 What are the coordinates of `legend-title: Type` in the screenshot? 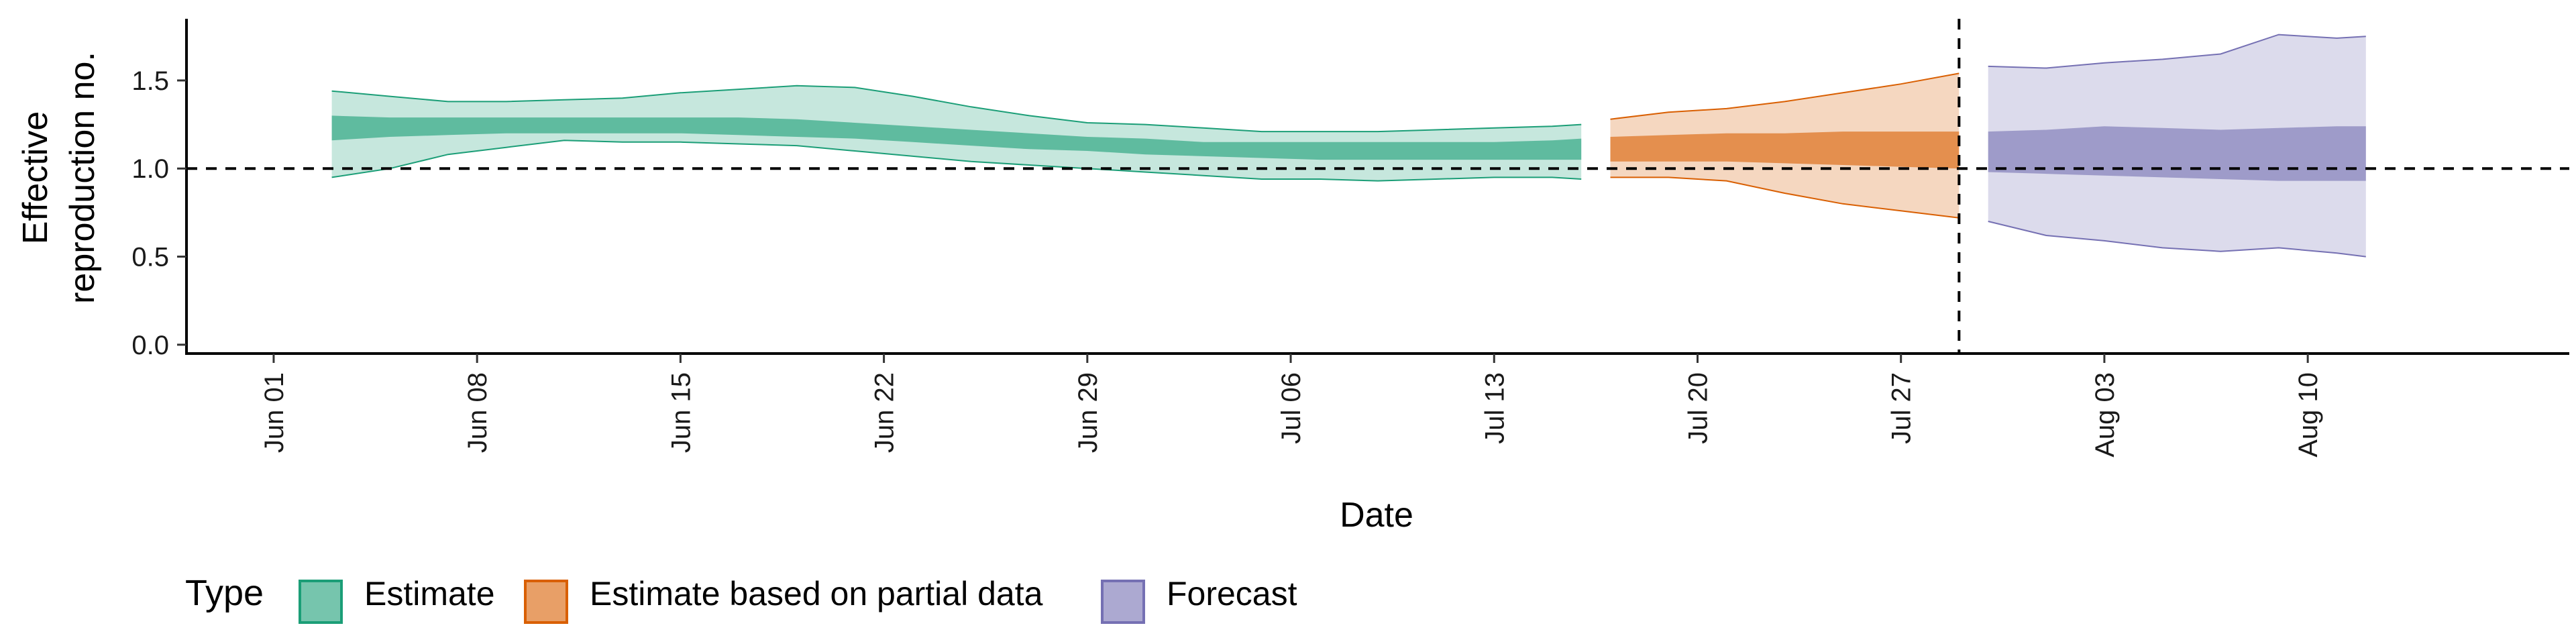 It's located at (224, 593).